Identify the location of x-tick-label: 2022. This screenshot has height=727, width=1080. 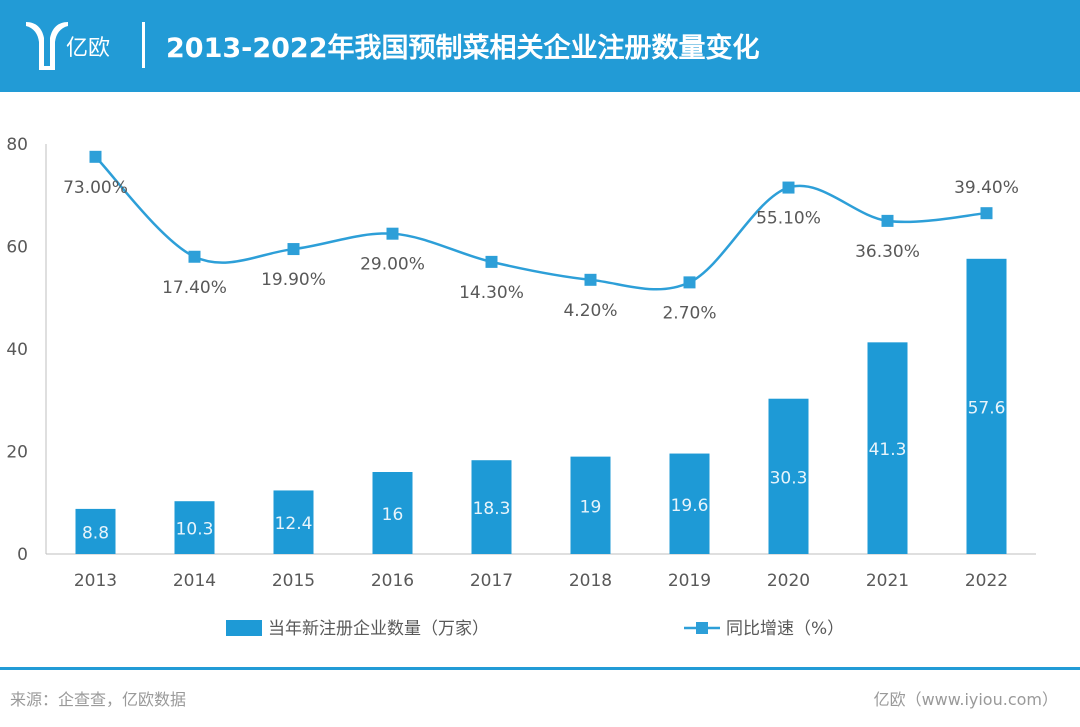
(986, 581).